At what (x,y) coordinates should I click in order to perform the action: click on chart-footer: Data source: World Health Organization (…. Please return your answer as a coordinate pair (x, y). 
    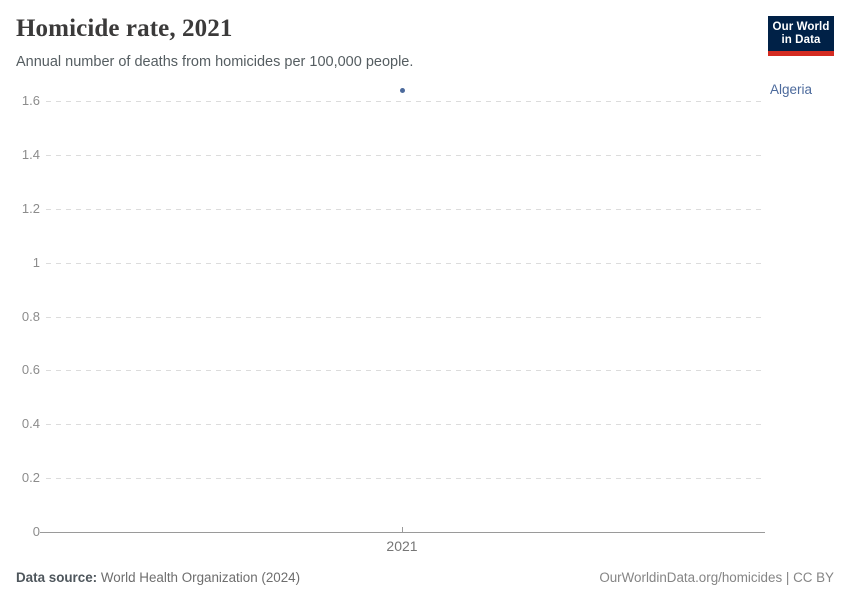
    Looking at the image, I should click on (425, 577).